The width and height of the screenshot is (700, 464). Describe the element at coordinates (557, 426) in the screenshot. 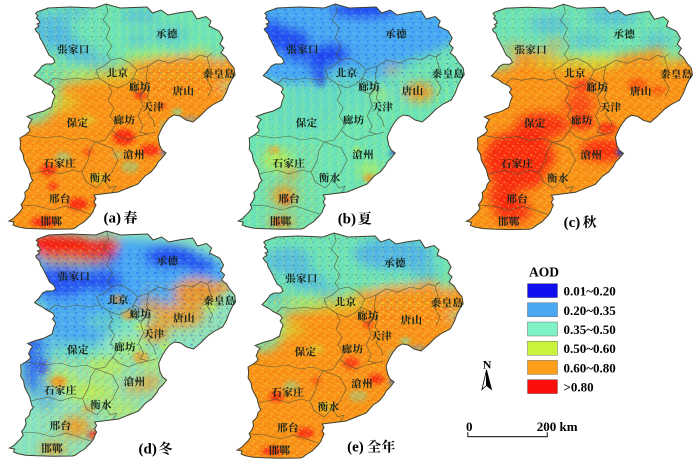

I see `svg-text: 200 km` at that location.